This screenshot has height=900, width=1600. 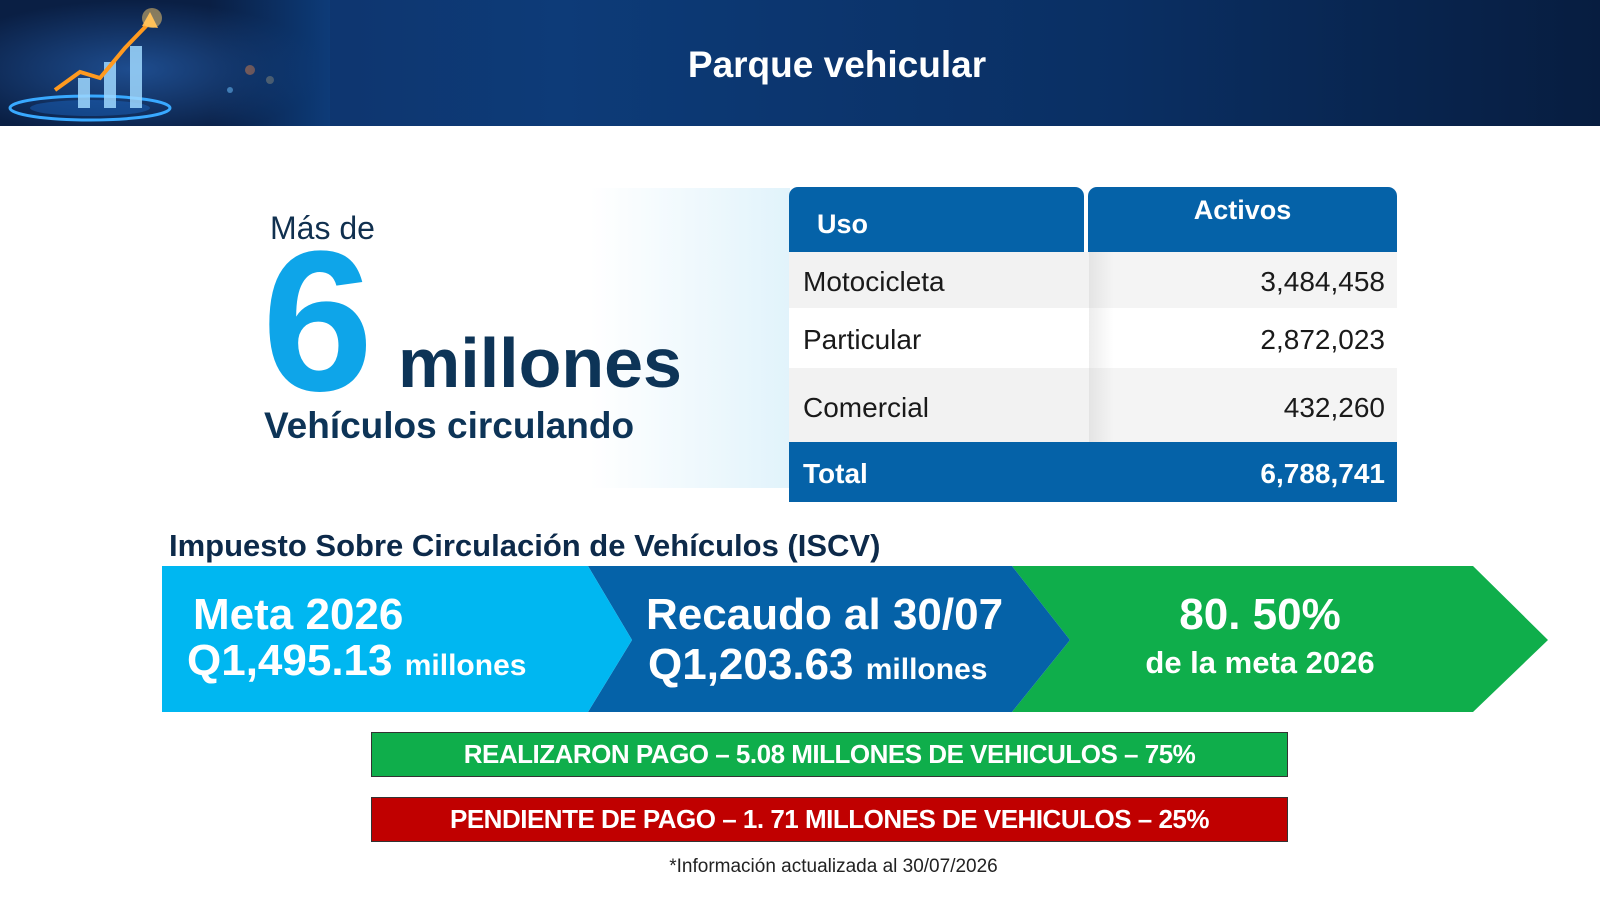 I want to click on row-activos: 3,484,458, so click(x=1322, y=281).